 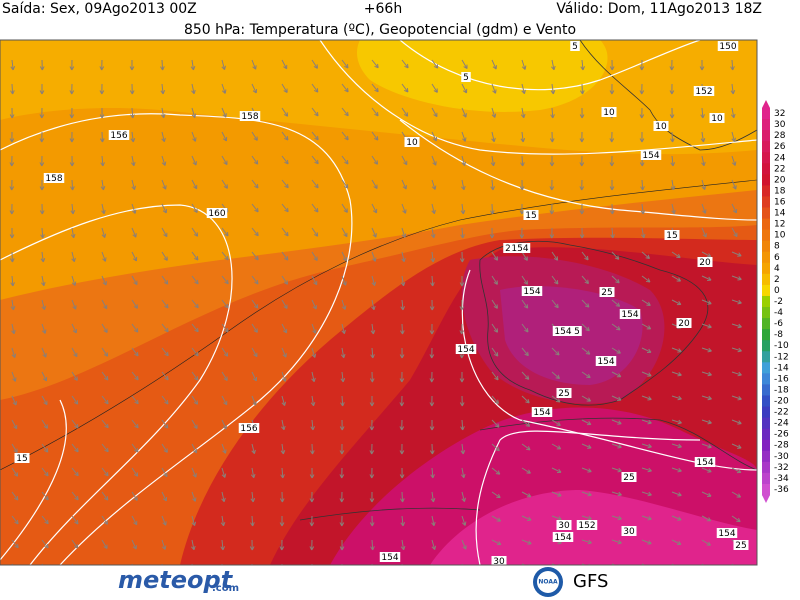 What do you see at coordinates (781, 468) in the screenshot?
I see `colorbar-label: -32` at bounding box center [781, 468].